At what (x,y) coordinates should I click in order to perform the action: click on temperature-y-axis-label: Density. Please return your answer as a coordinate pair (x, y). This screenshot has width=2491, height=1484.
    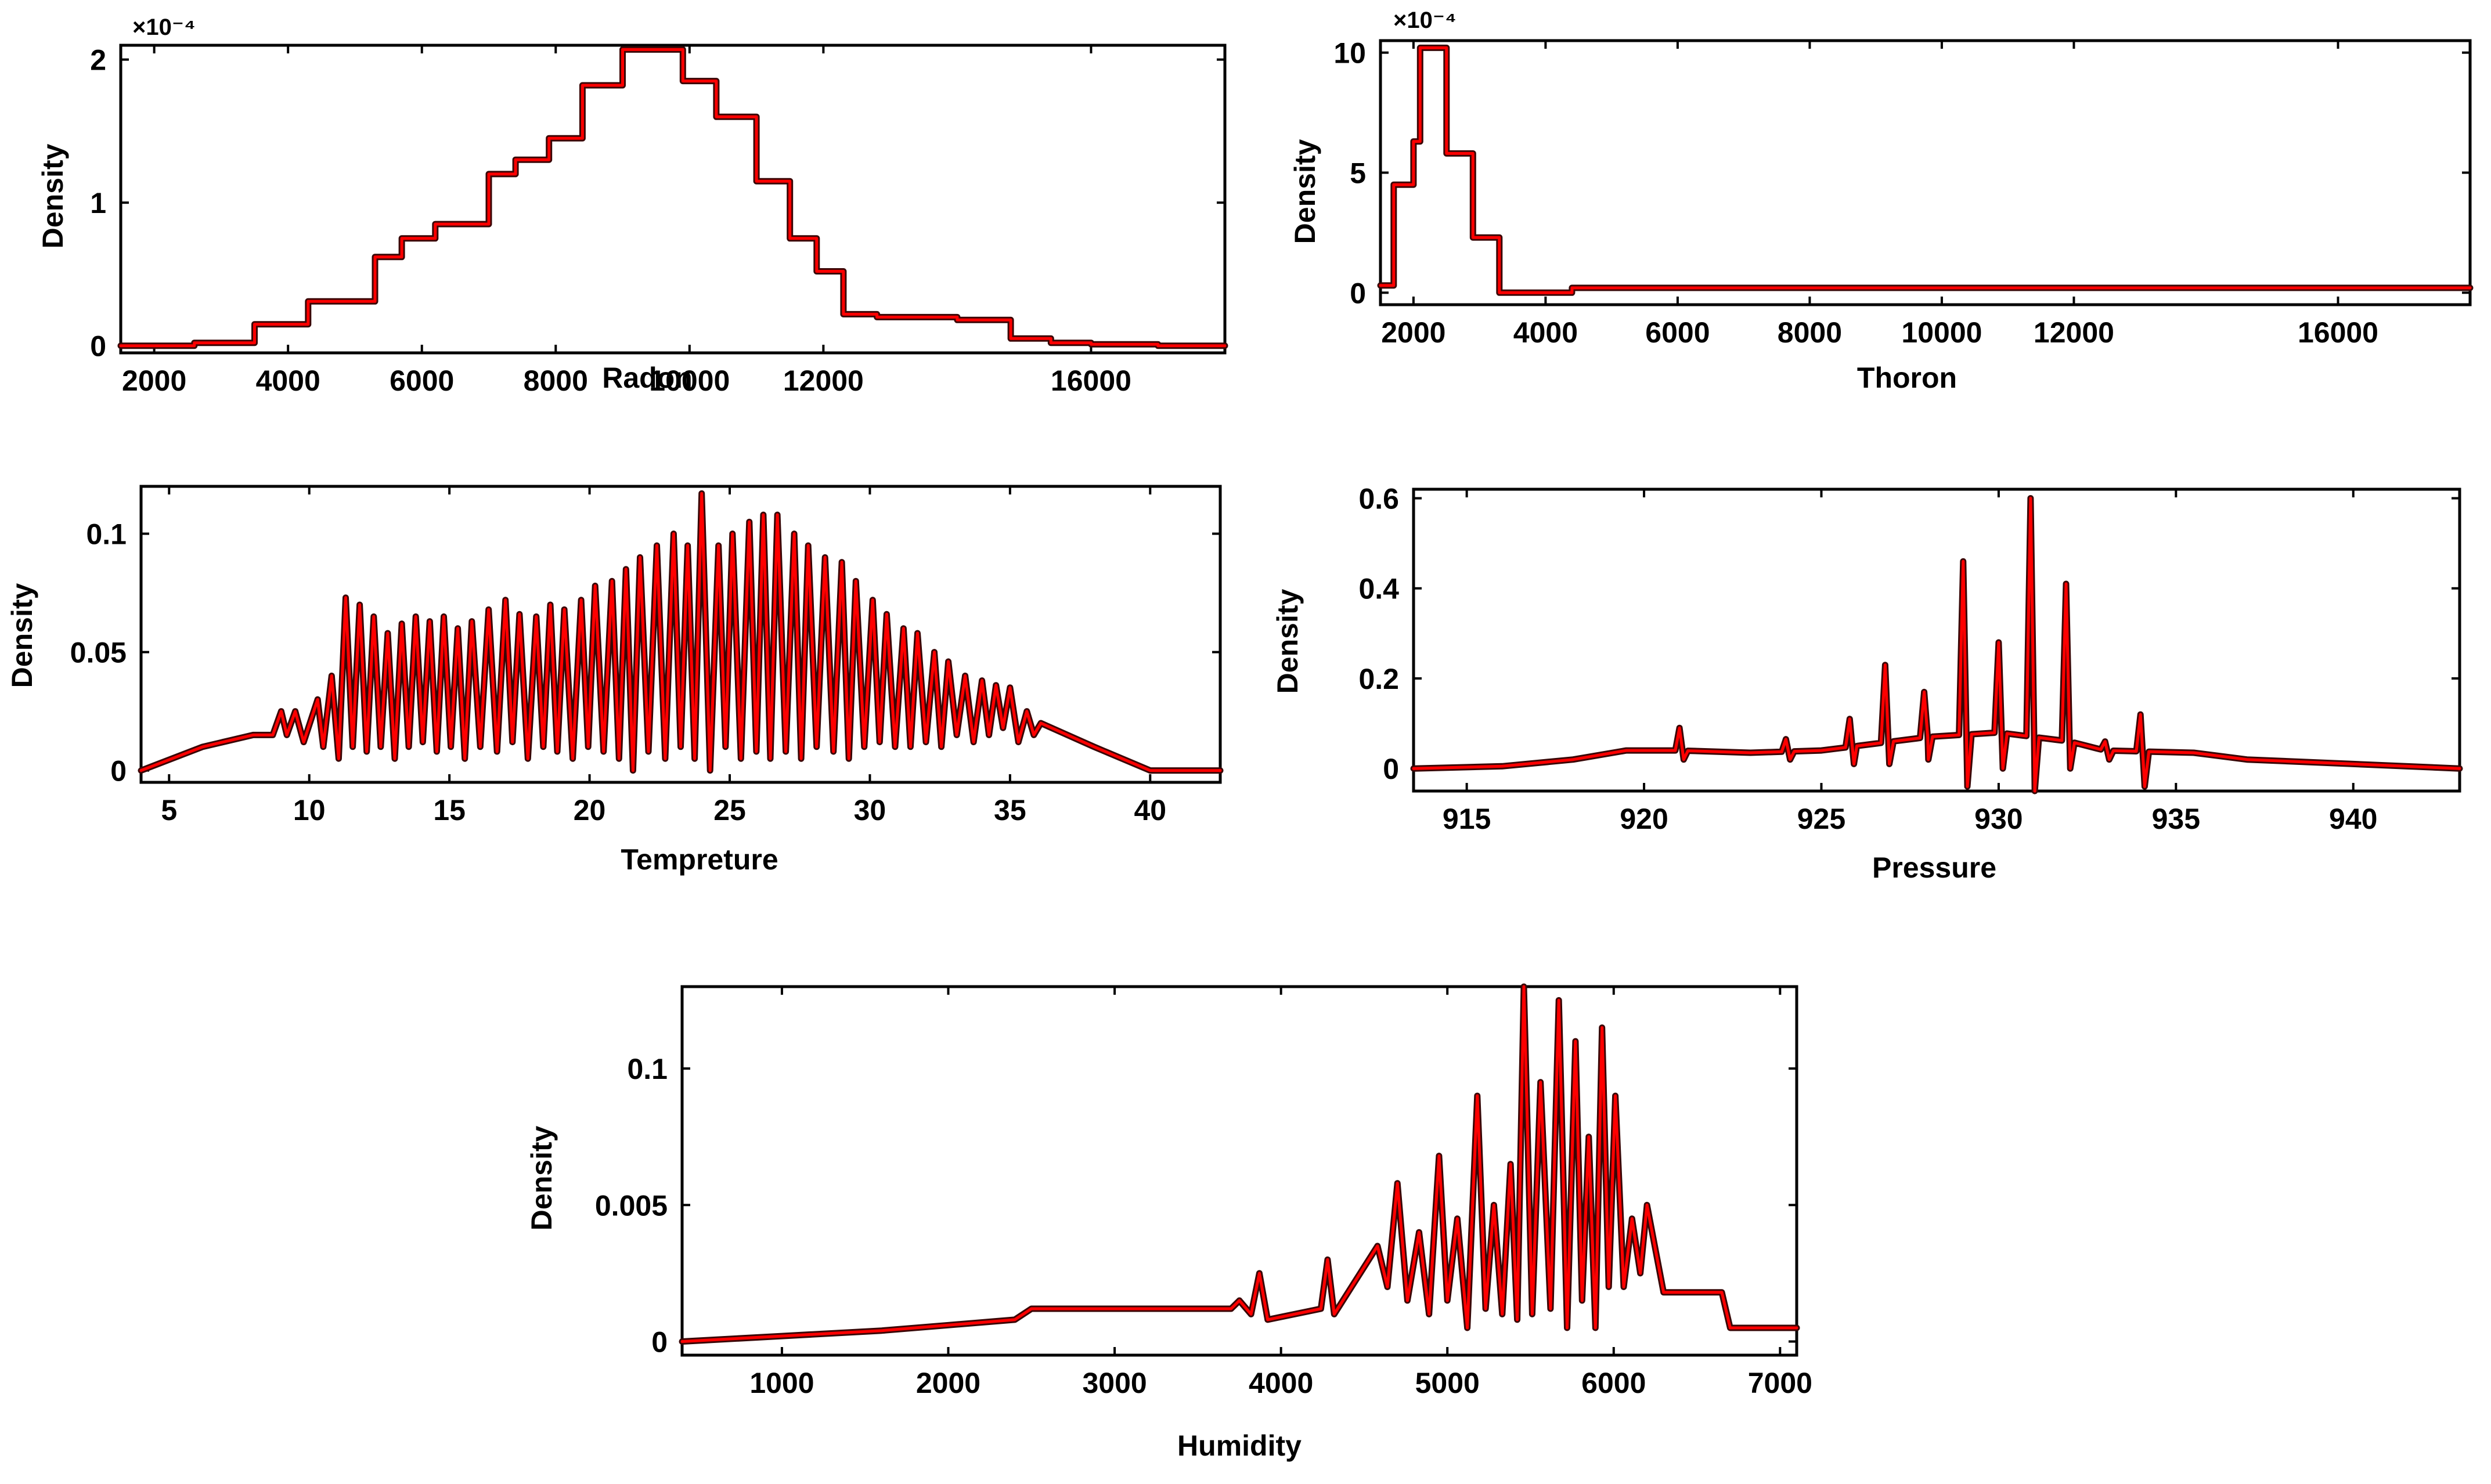
    Looking at the image, I should click on (22, 635).